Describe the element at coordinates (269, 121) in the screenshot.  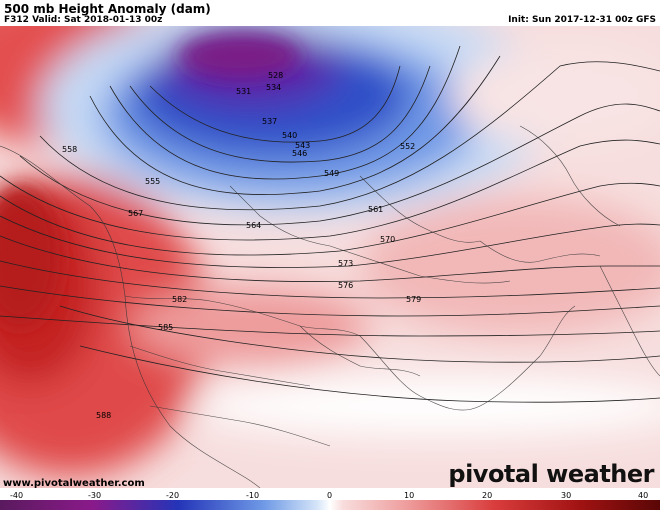
I see `contour-label: 537` at that location.